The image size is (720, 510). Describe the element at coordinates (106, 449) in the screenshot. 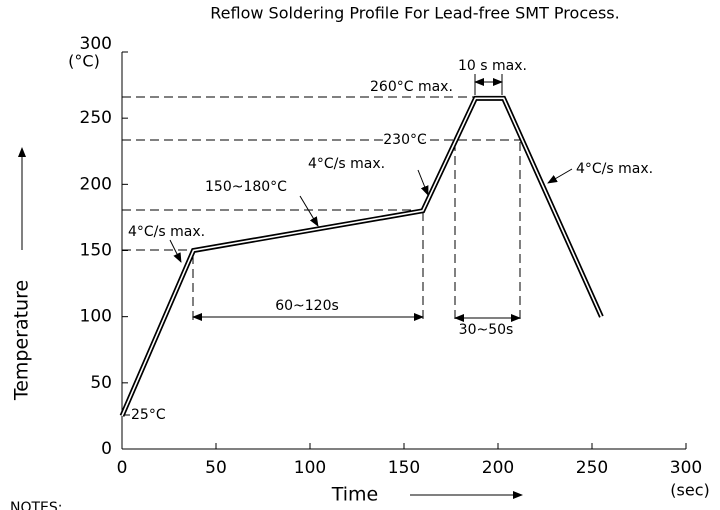

I see `y-tick-label: 0` at that location.